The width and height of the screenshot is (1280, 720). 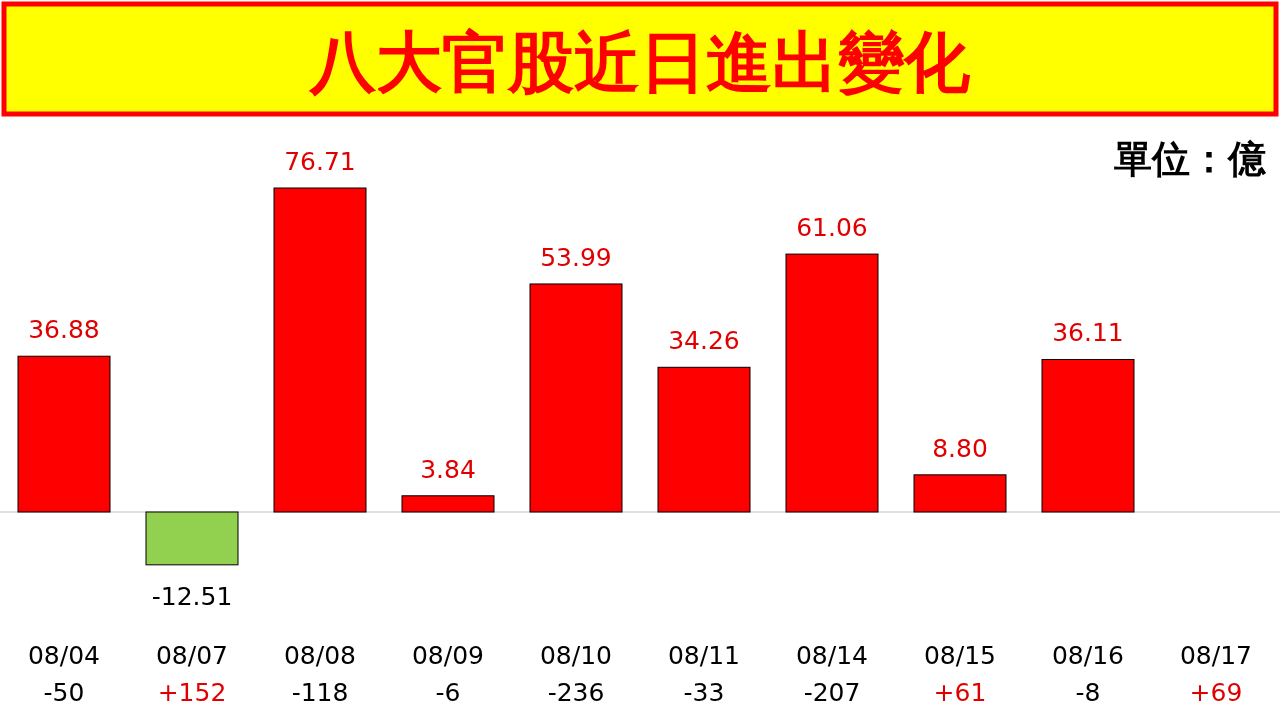 I want to click on text: +152, so click(x=192, y=692).